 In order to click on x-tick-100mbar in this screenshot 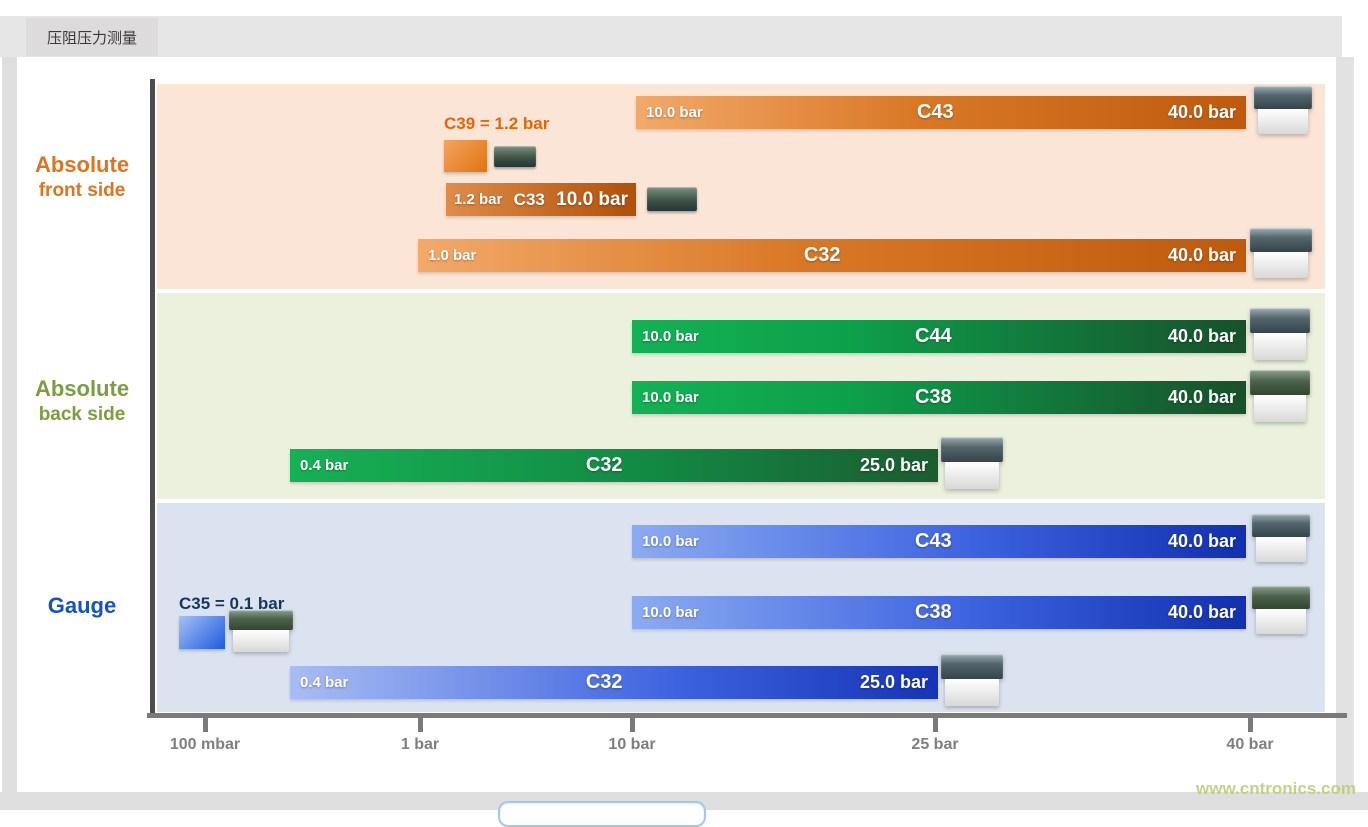, I will do `click(205, 725)`.